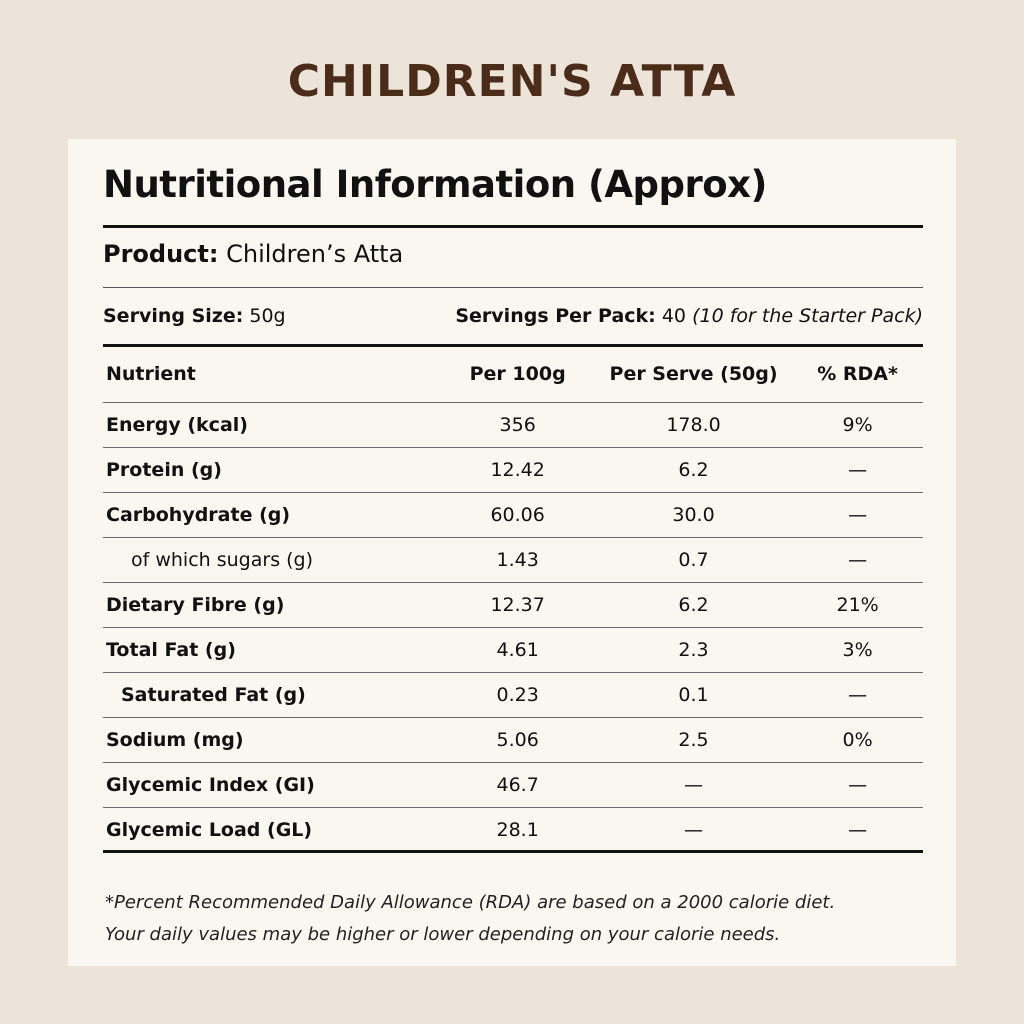 This screenshot has height=1024, width=1024. I want to click on nutrient-name: Energy (kcal), so click(272, 425).